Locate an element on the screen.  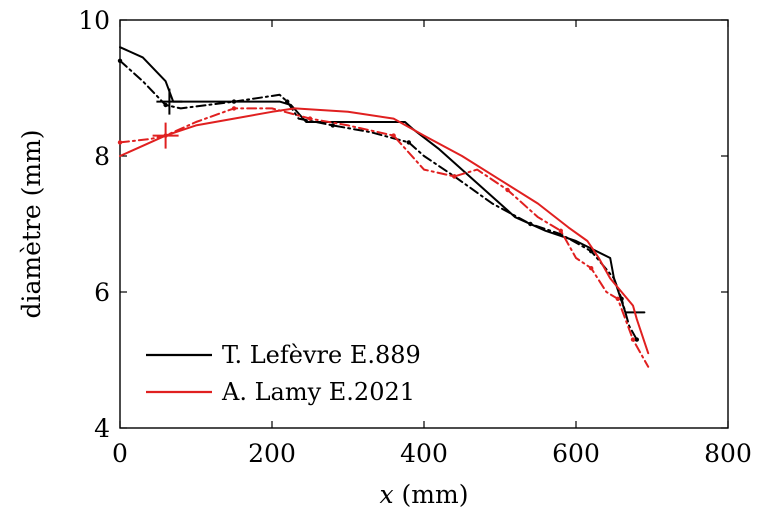
y-tick-label: 10 is located at coordinates (94, 20).